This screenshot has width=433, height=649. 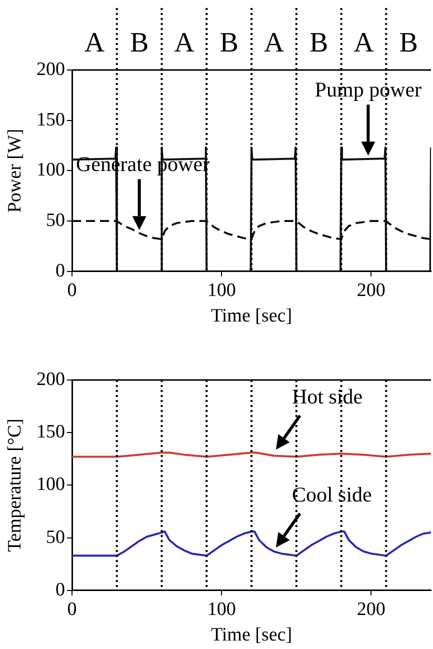 What do you see at coordinates (332, 494) in the screenshot?
I see `annotation: Cool side` at bounding box center [332, 494].